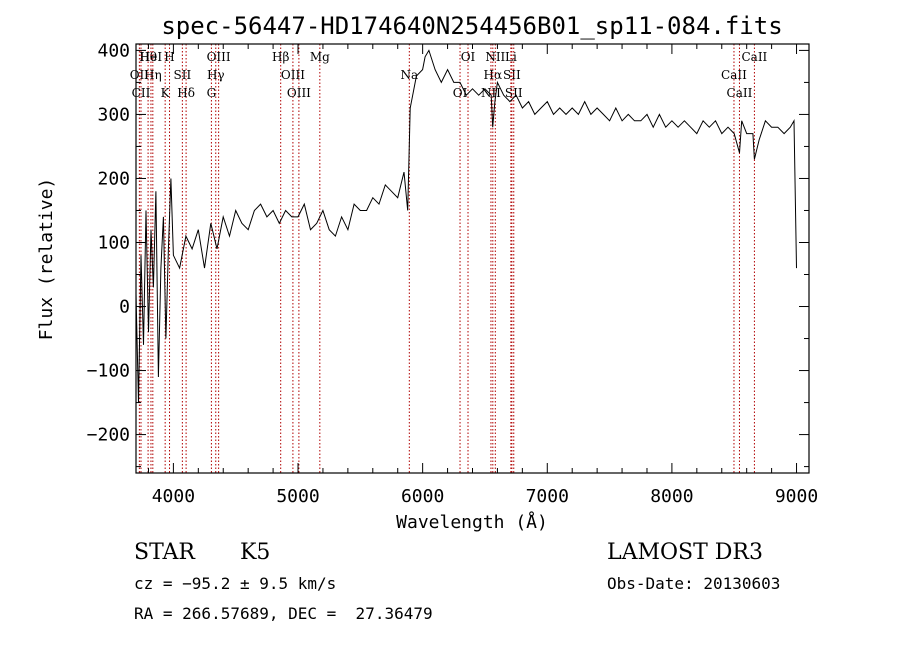 Image resolution: width=900 pixels, height=649 pixels. What do you see at coordinates (235, 583) in the screenshot?
I see `redshift-velocity: cz = −95.2 ± 9.5 km/s` at bounding box center [235, 583].